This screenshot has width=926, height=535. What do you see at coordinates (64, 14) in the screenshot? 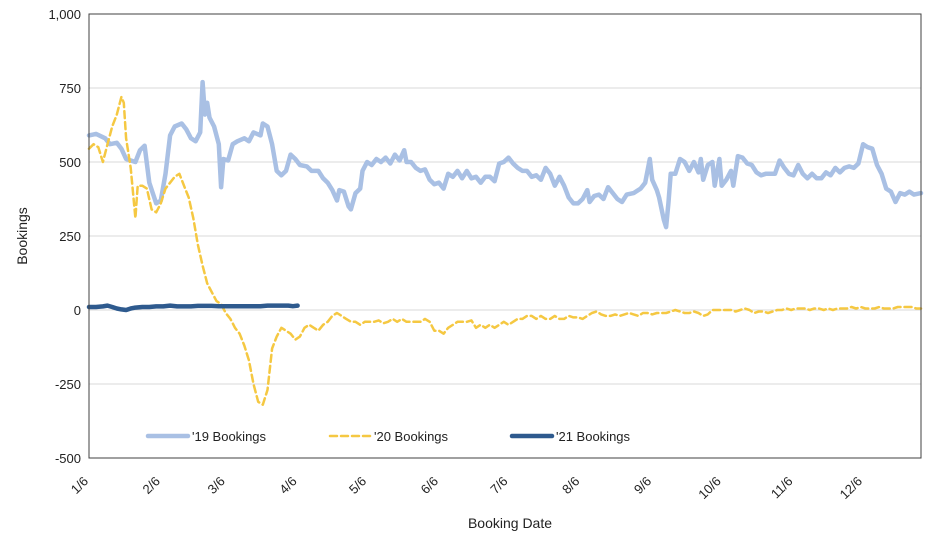
I see `y-tick-label: 1,000` at bounding box center [64, 14].